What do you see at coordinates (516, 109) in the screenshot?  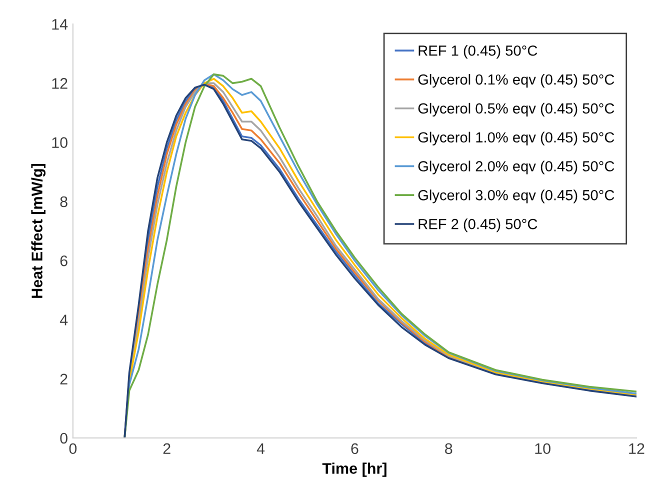 I see `legend-label: Glycerol 0.5% eqv (0.45) 50°C` at bounding box center [516, 109].